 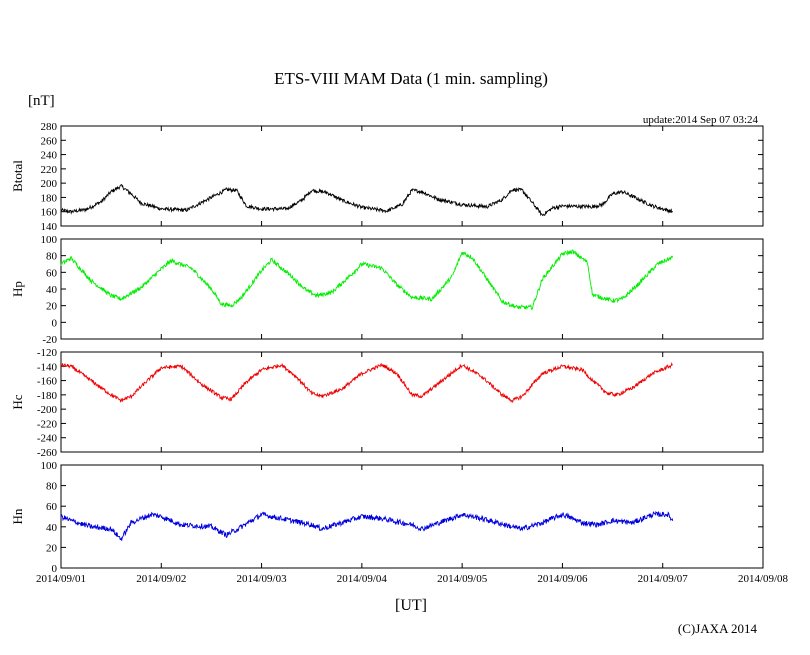 I want to click on x-axis-label: [UT], so click(x=411, y=605).